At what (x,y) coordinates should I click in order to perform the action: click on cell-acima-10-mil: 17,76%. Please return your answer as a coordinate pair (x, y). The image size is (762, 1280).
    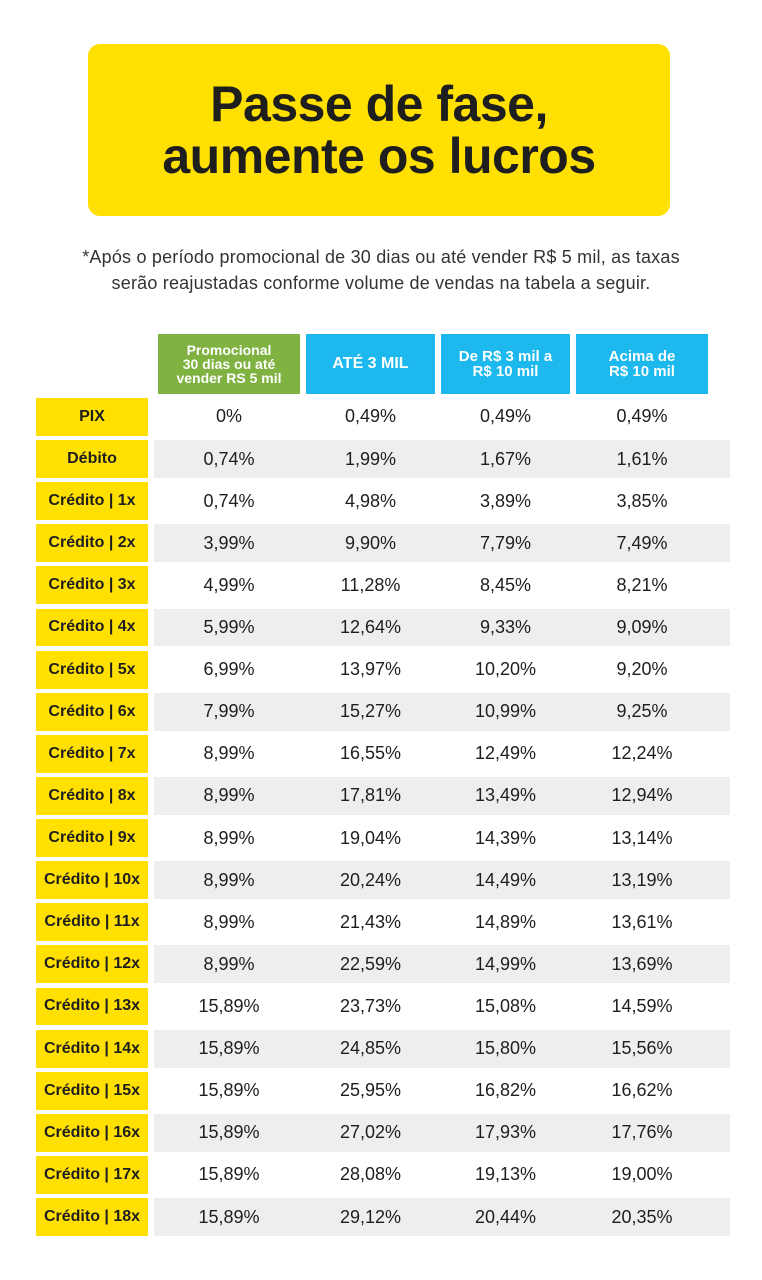
    Looking at the image, I should click on (642, 1132).